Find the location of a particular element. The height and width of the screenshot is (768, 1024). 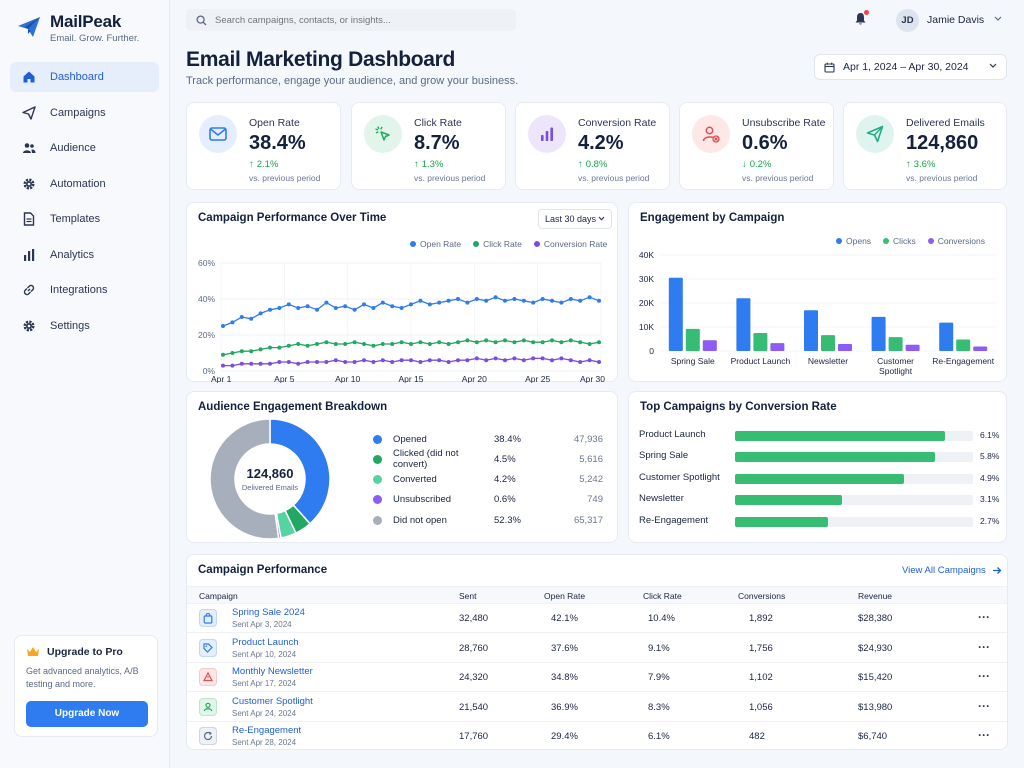

y-tick-label: 40K is located at coordinates (646, 255).